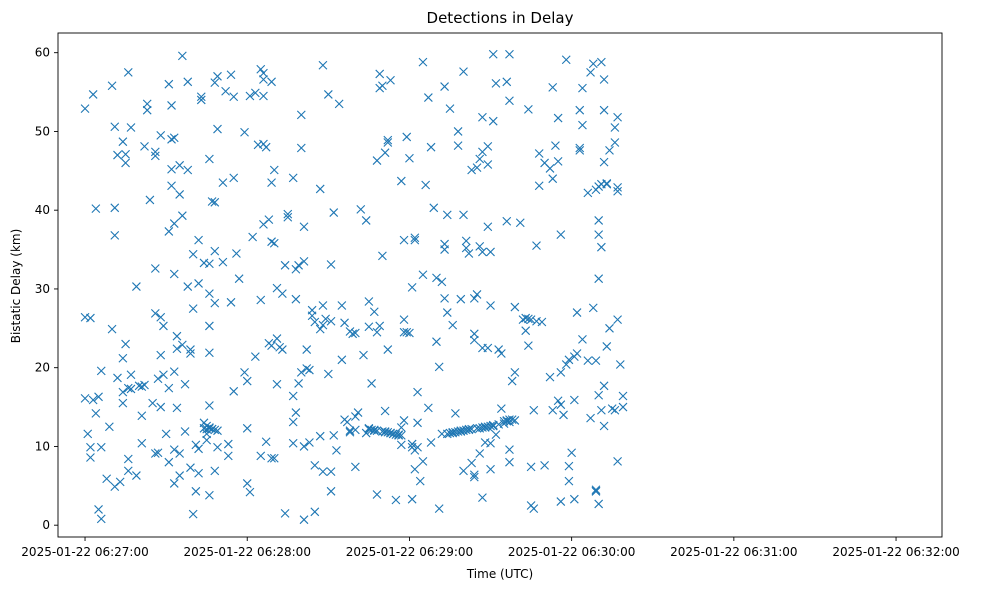 This screenshot has width=981, height=590. What do you see at coordinates (42, 289) in the screenshot?
I see `y-tick-label: 30` at bounding box center [42, 289].